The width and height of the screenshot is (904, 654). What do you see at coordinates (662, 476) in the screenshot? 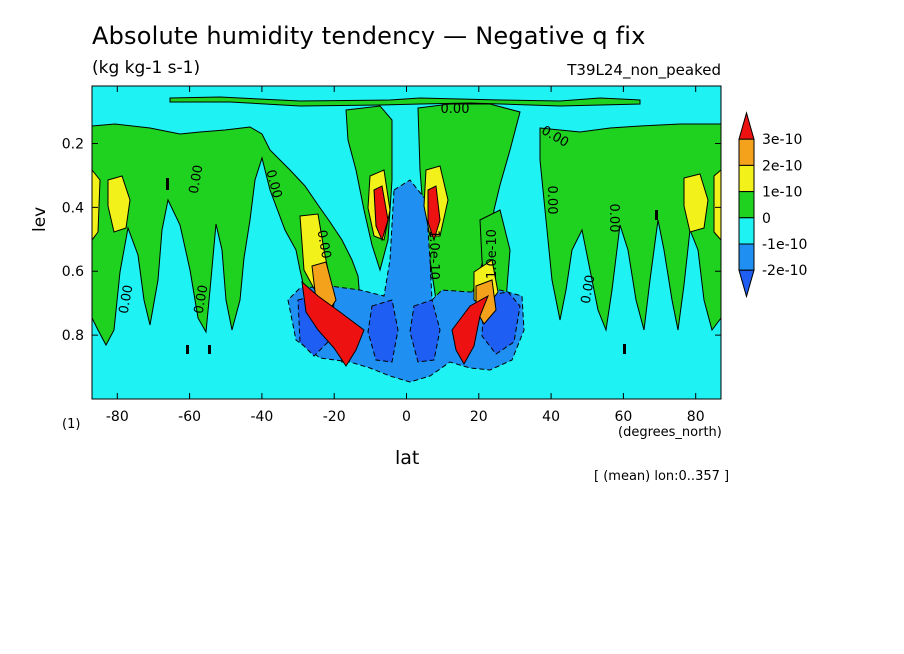
I see `averaging-note: [ (mean) lon:0..357 ]` at bounding box center [662, 476].